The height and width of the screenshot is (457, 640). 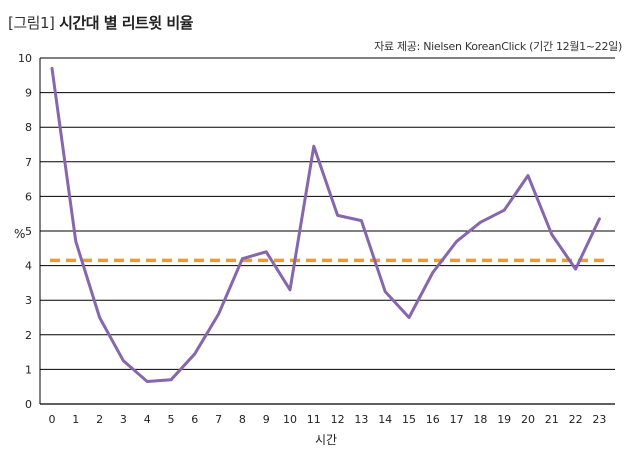 What do you see at coordinates (171, 419) in the screenshot?
I see `x-tick-label: 5` at bounding box center [171, 419].